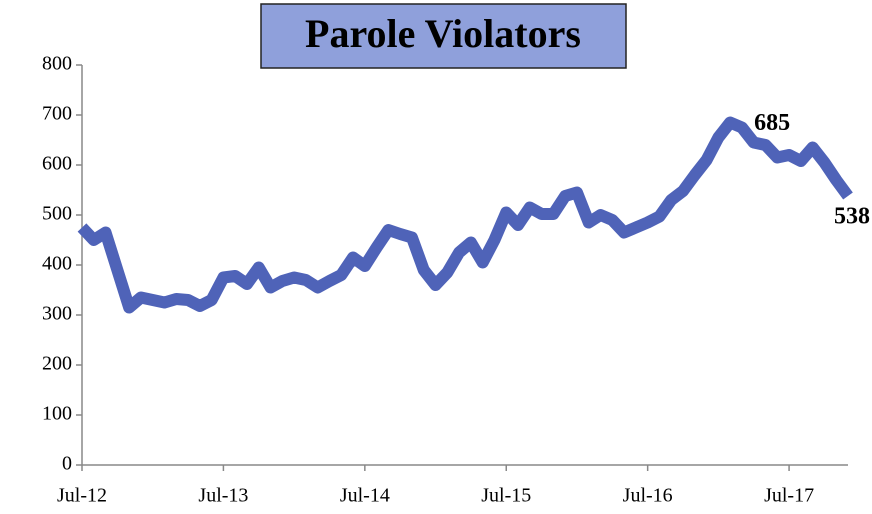 This screenshot has height=514, width=872. Describe the element at coordinates (648, 496) in the screenshot. I see `x-tick-label: Jul-16` at that location.